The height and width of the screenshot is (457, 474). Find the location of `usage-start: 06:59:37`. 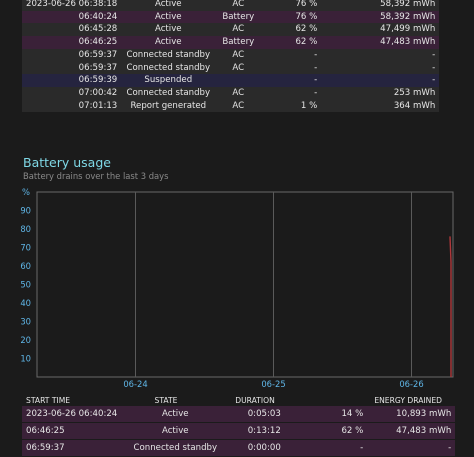

usage-start: 06:59:37 is located at coordinates (45, 448).